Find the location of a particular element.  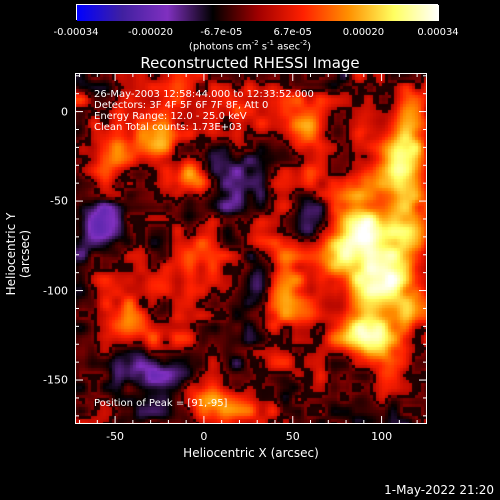

colorbar-tick-label: -6.7e-05 is located at coordinates (221, 32).